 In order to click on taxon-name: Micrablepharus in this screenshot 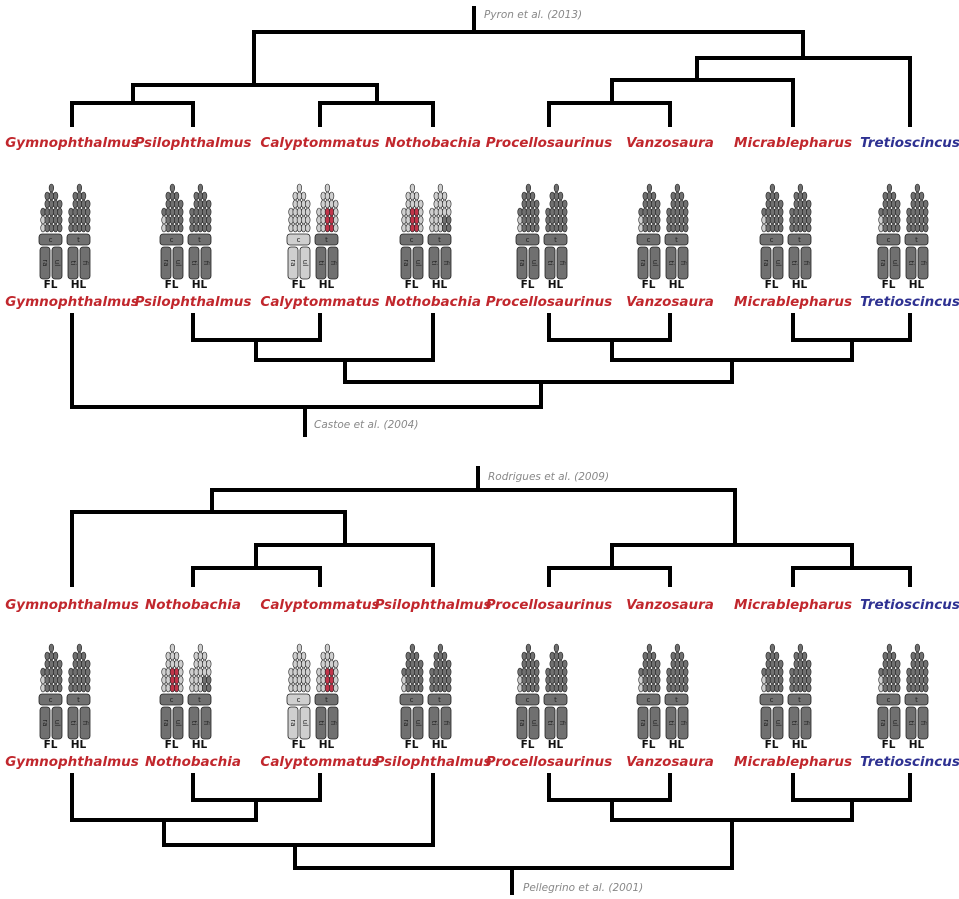, I will do `click(793, 143)`.